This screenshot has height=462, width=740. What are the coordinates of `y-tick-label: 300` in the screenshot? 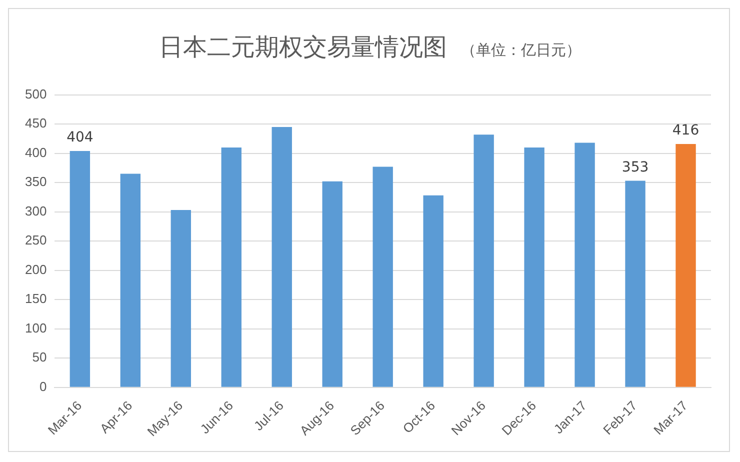 It's located at (35, 210).